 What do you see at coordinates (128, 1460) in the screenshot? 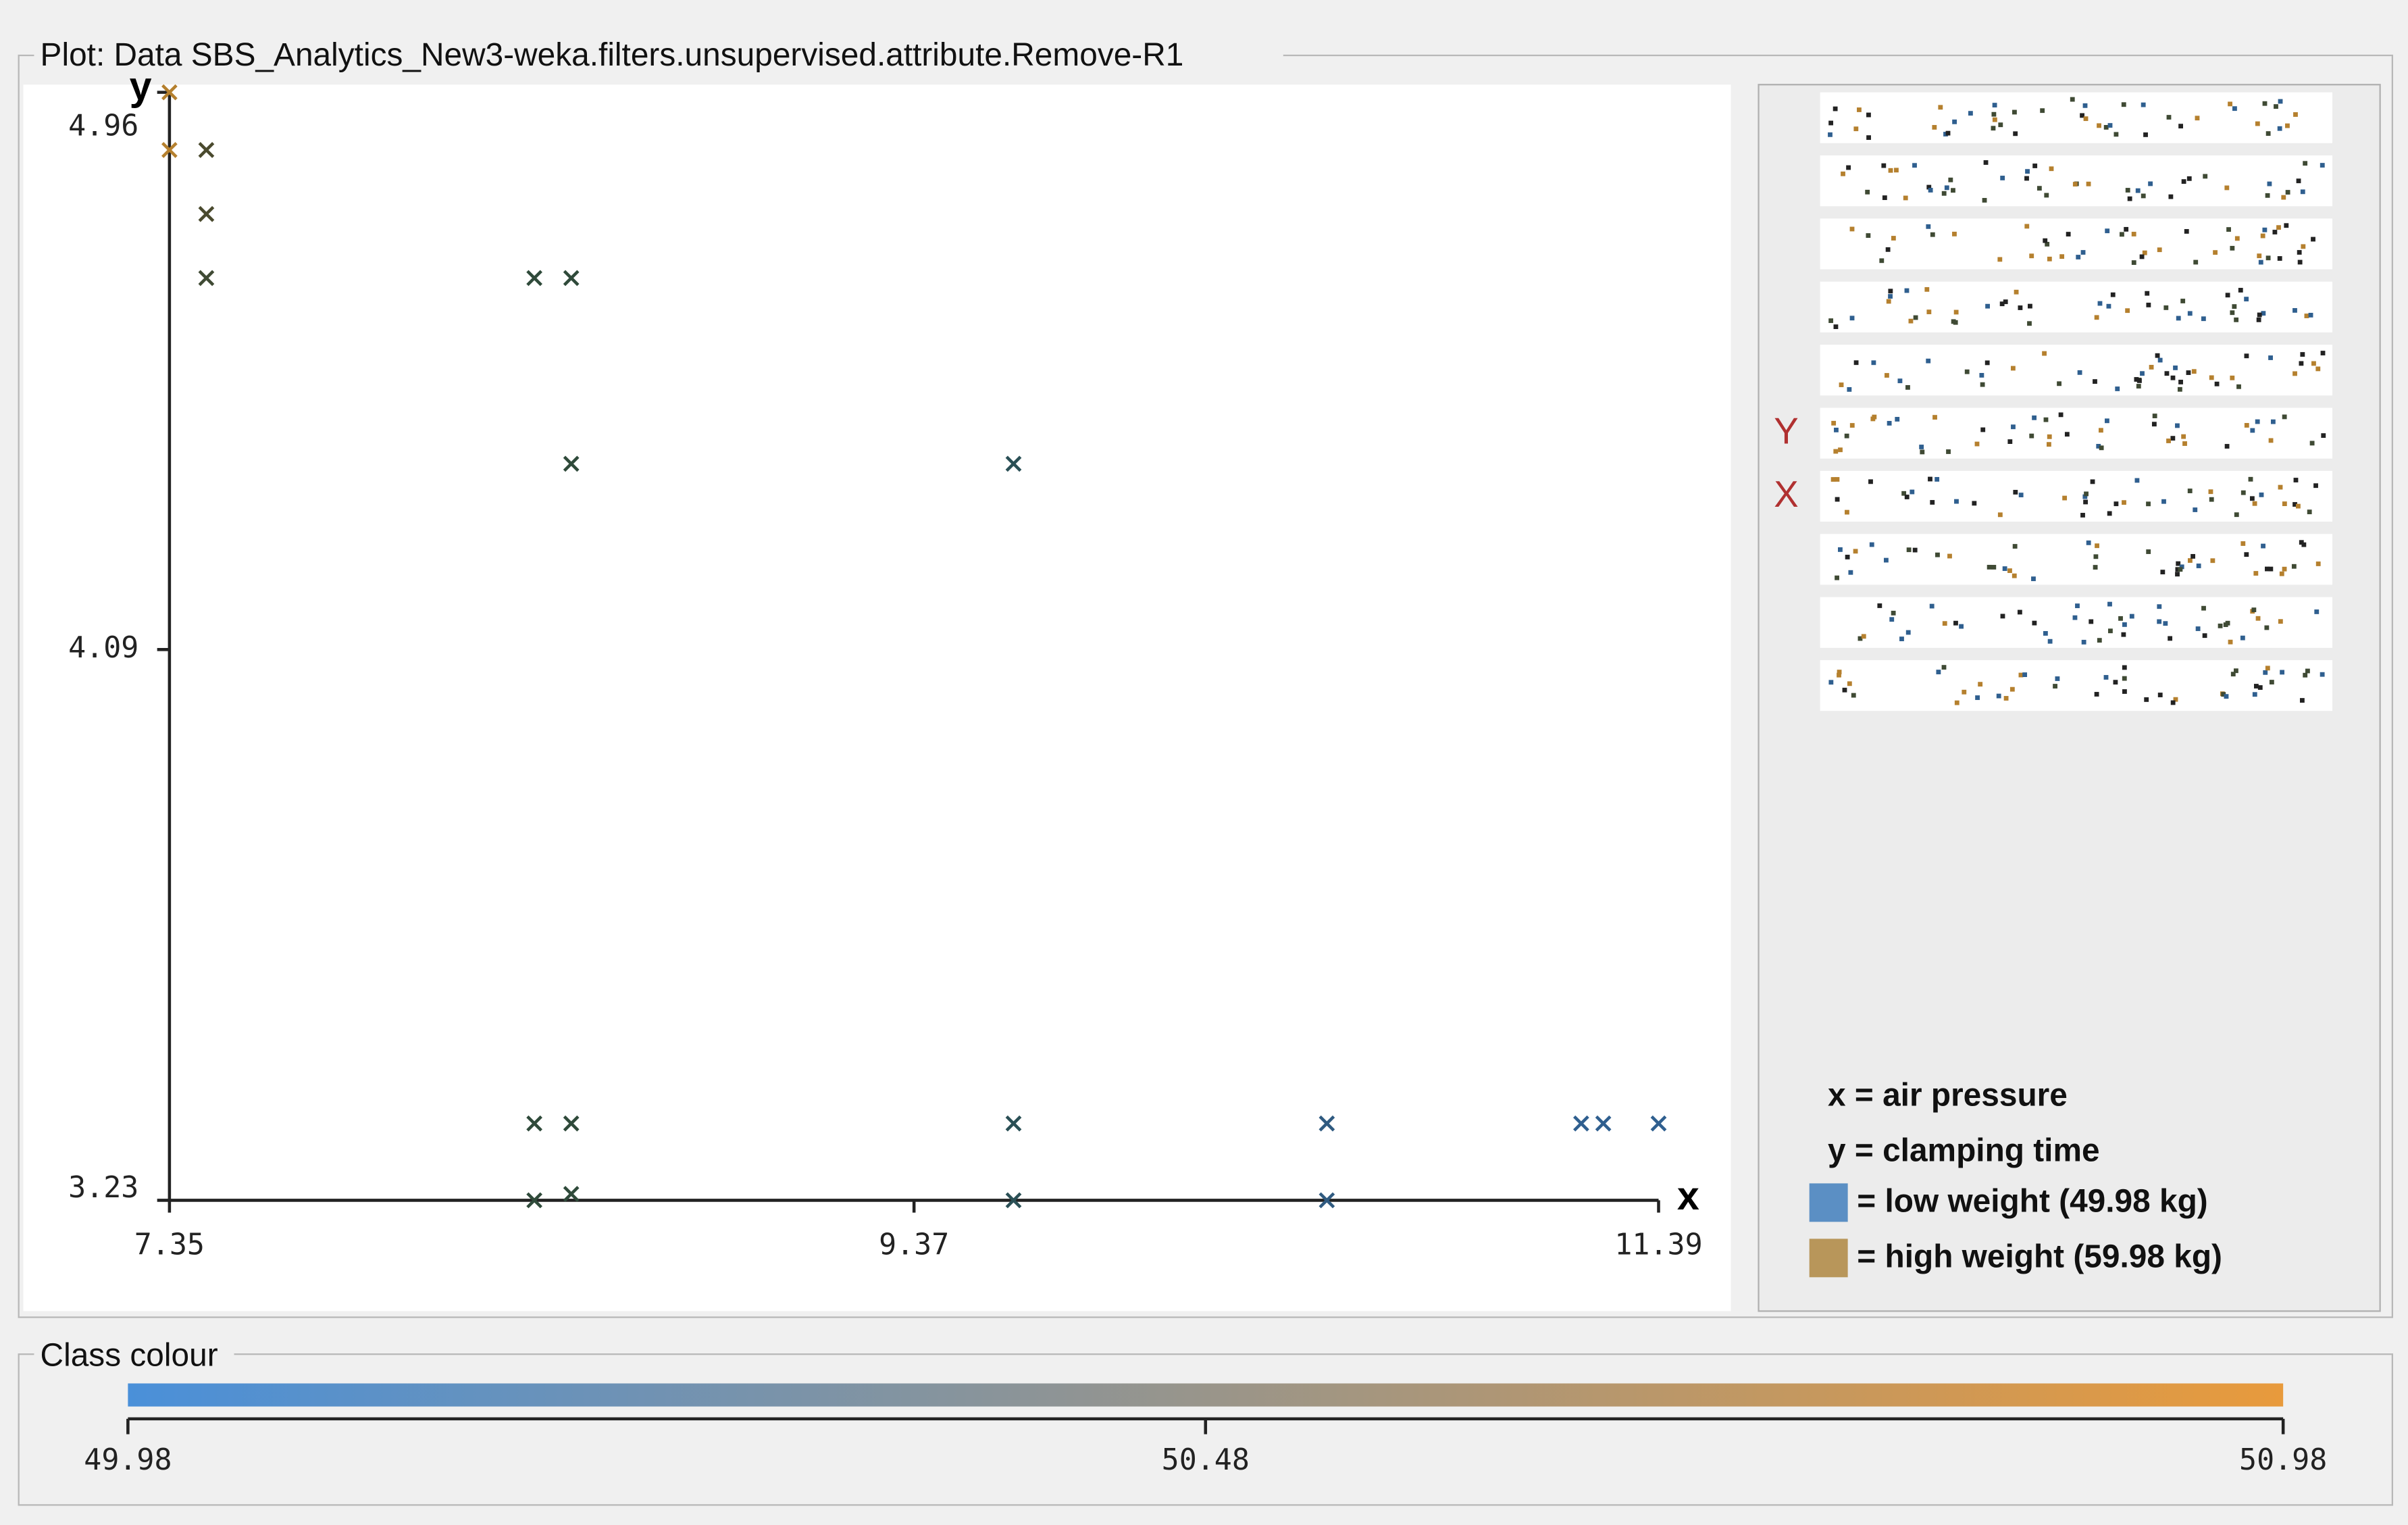
I see `class-colour-tick-label: 49.98` at bounding box center [128, 1460].